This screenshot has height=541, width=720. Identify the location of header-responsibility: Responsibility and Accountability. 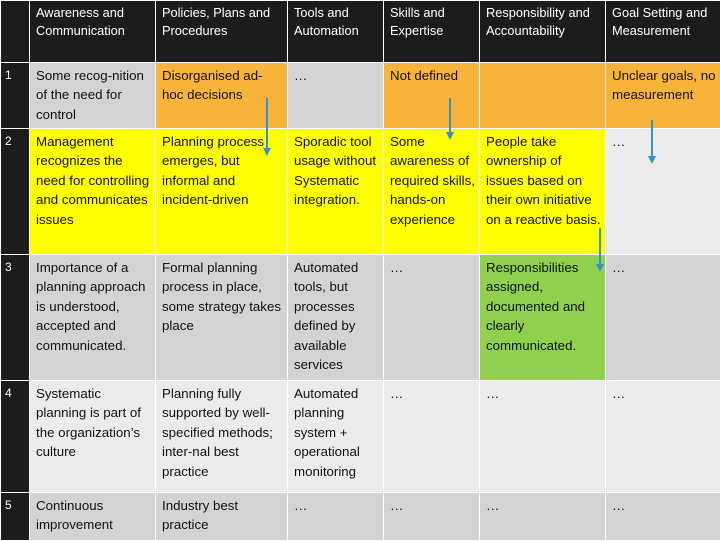
(543, 32).